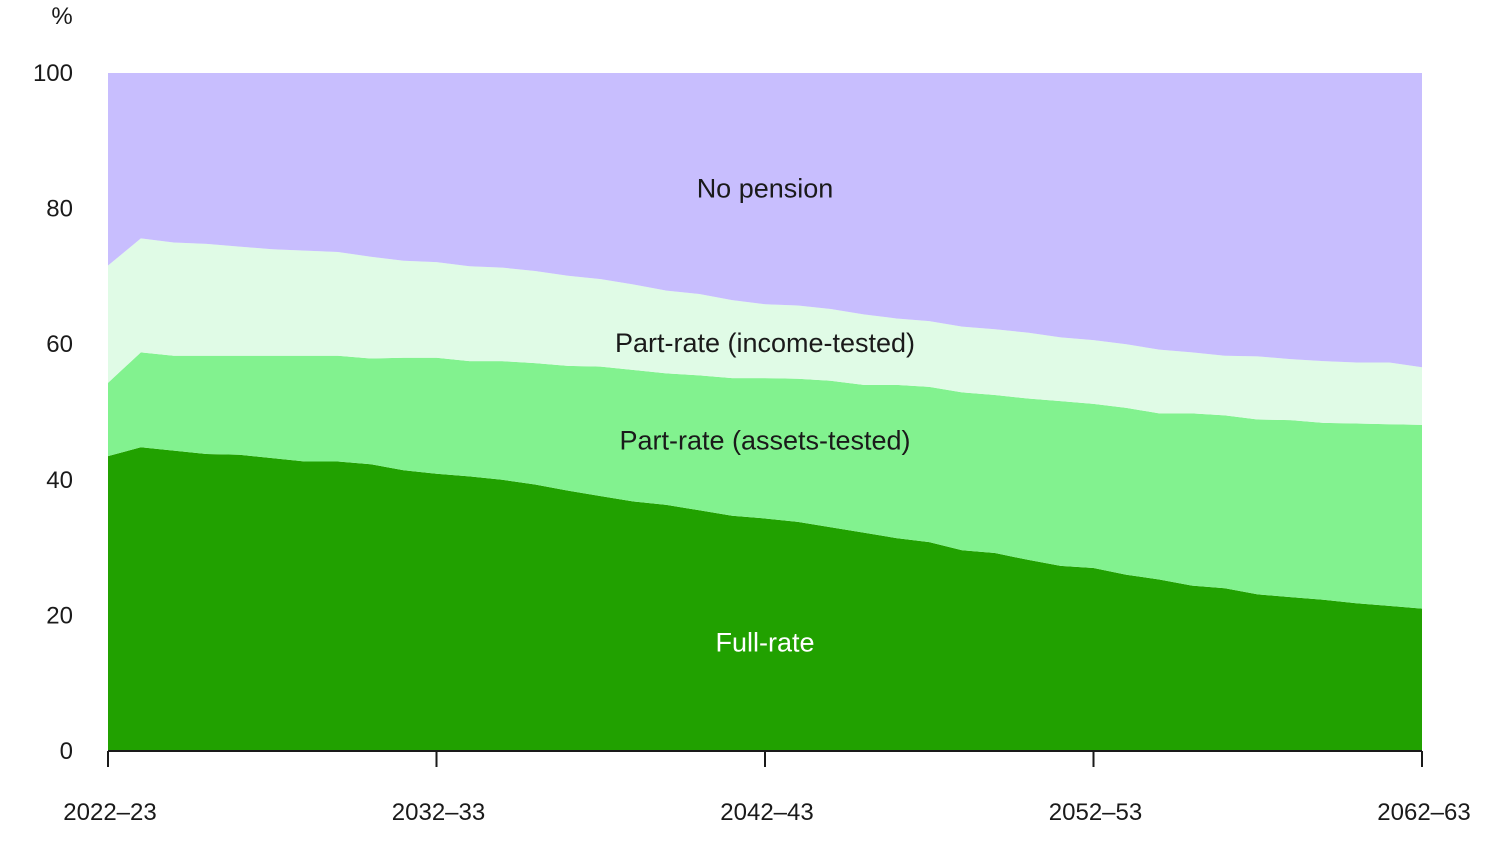 Image resolution: width=1504 pixels, height=860 pixels. Describe the element at coordinates (766, 812) in the screenshot. I see `x-tick-label: 2042–43` at that location.